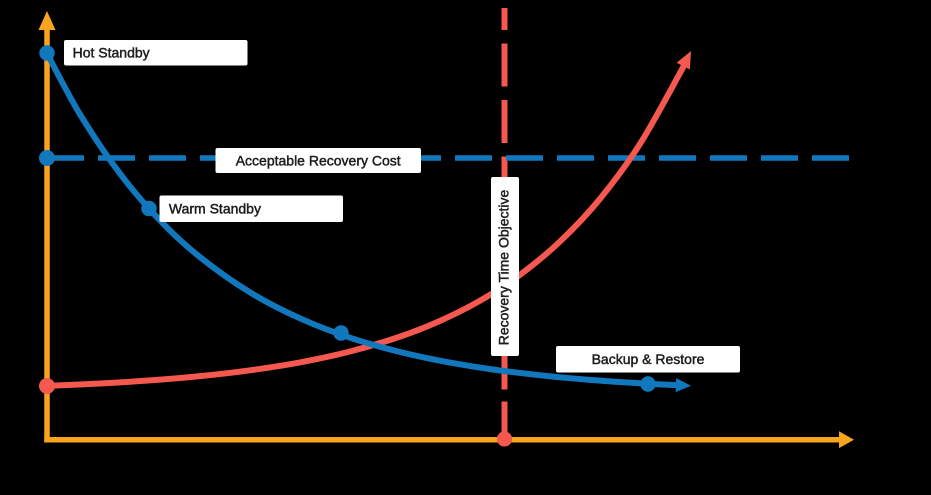 This screenshot has height=495, width=931. Describe the element at coordinates (648, 359) in the screenshot. I see `svg-text: Backup & Restore` at that location.